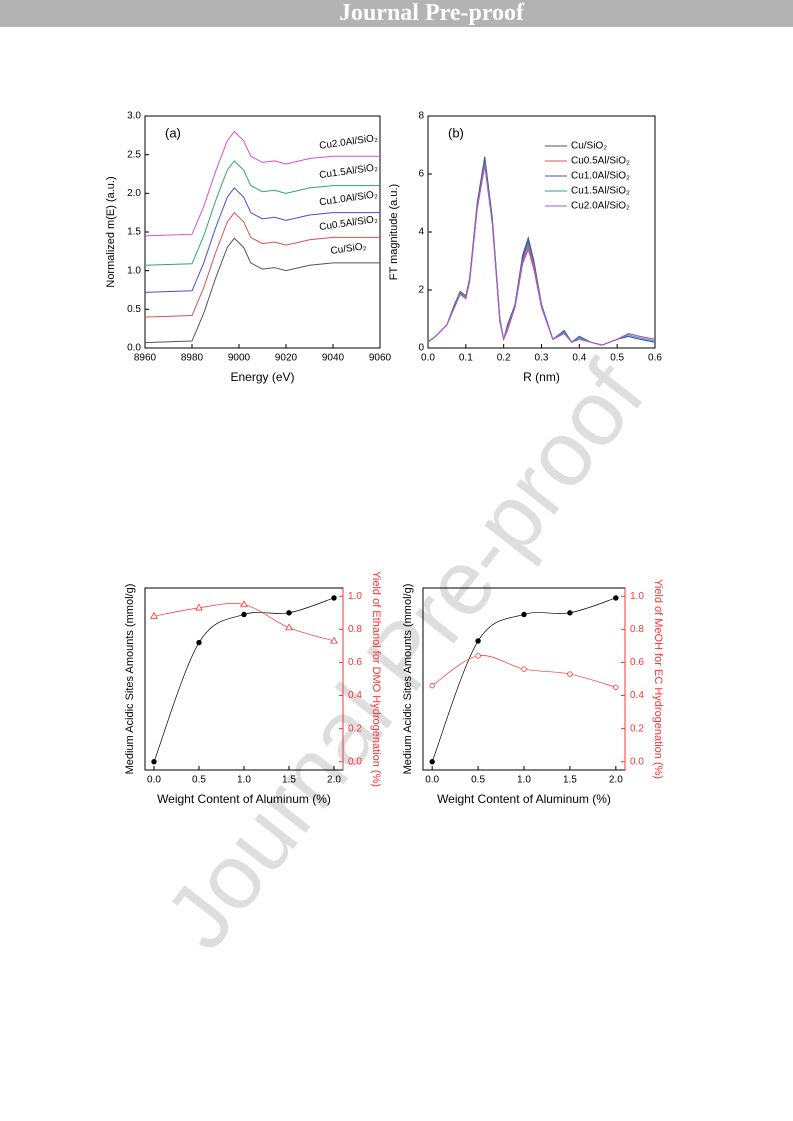 The width and height of the screenshot is (793, 1121). What do you see at coordinates (600, 191) in the screenshot?
I see `legend-label: Cu1.5Al/SiO₂` at bounding box center [600, 191].